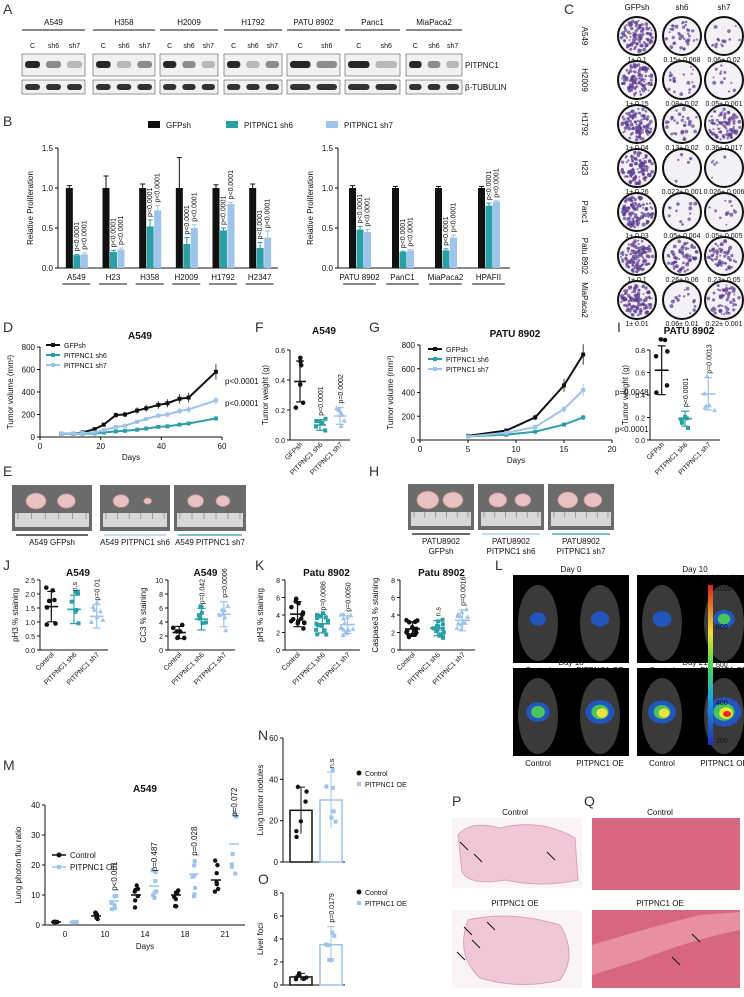 This screenshot has height=997, width=744. I want to click on lane-label: sh6, so click(53, 46).